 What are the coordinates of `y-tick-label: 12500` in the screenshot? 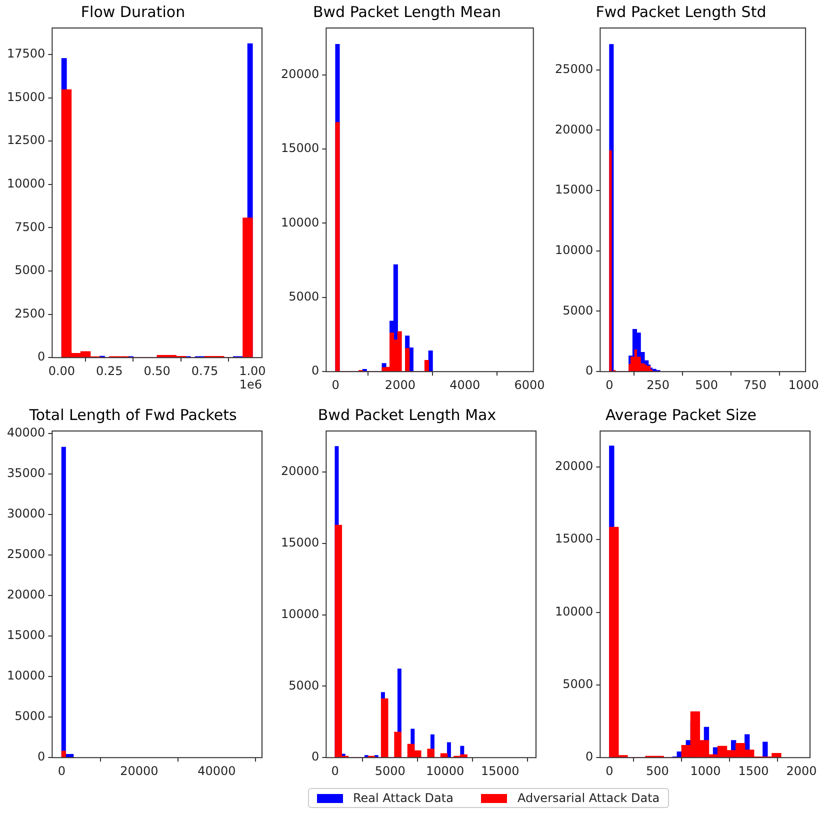 It's located at (26, 140).